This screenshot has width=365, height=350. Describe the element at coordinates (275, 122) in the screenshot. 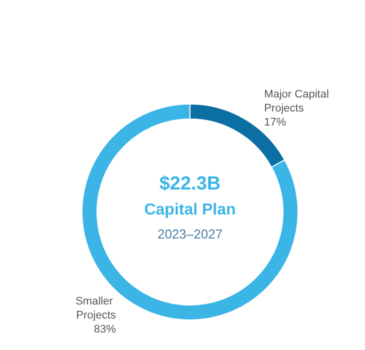

I see `data-label: 17%` at that location.